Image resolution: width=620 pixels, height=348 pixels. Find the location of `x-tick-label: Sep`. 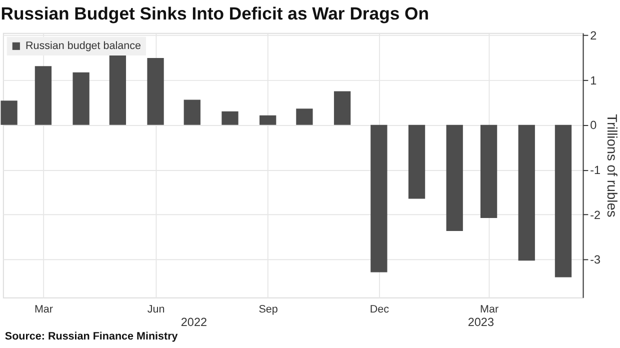

x-tick-label: Sep is located at coordinates (268, 310).